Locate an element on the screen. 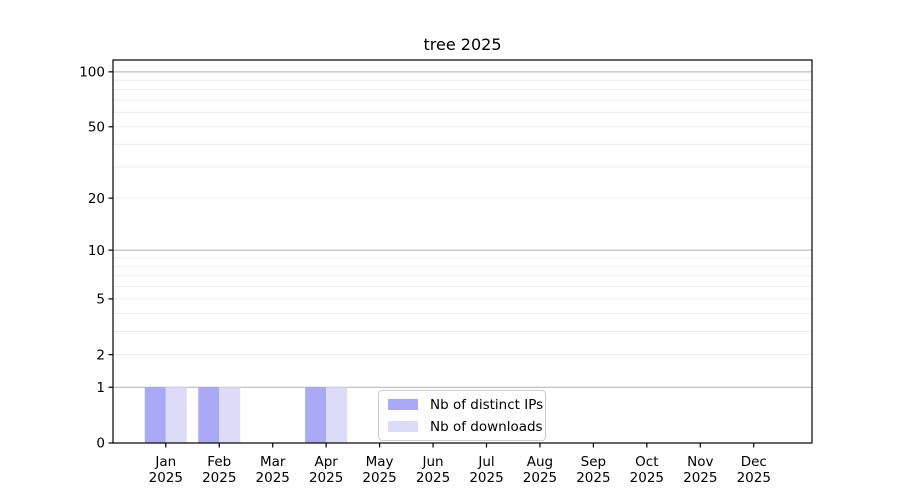 The width and height of the screenshot is (900, 500). x-tick-label-month: Sep is located at coordinates (593, 462).